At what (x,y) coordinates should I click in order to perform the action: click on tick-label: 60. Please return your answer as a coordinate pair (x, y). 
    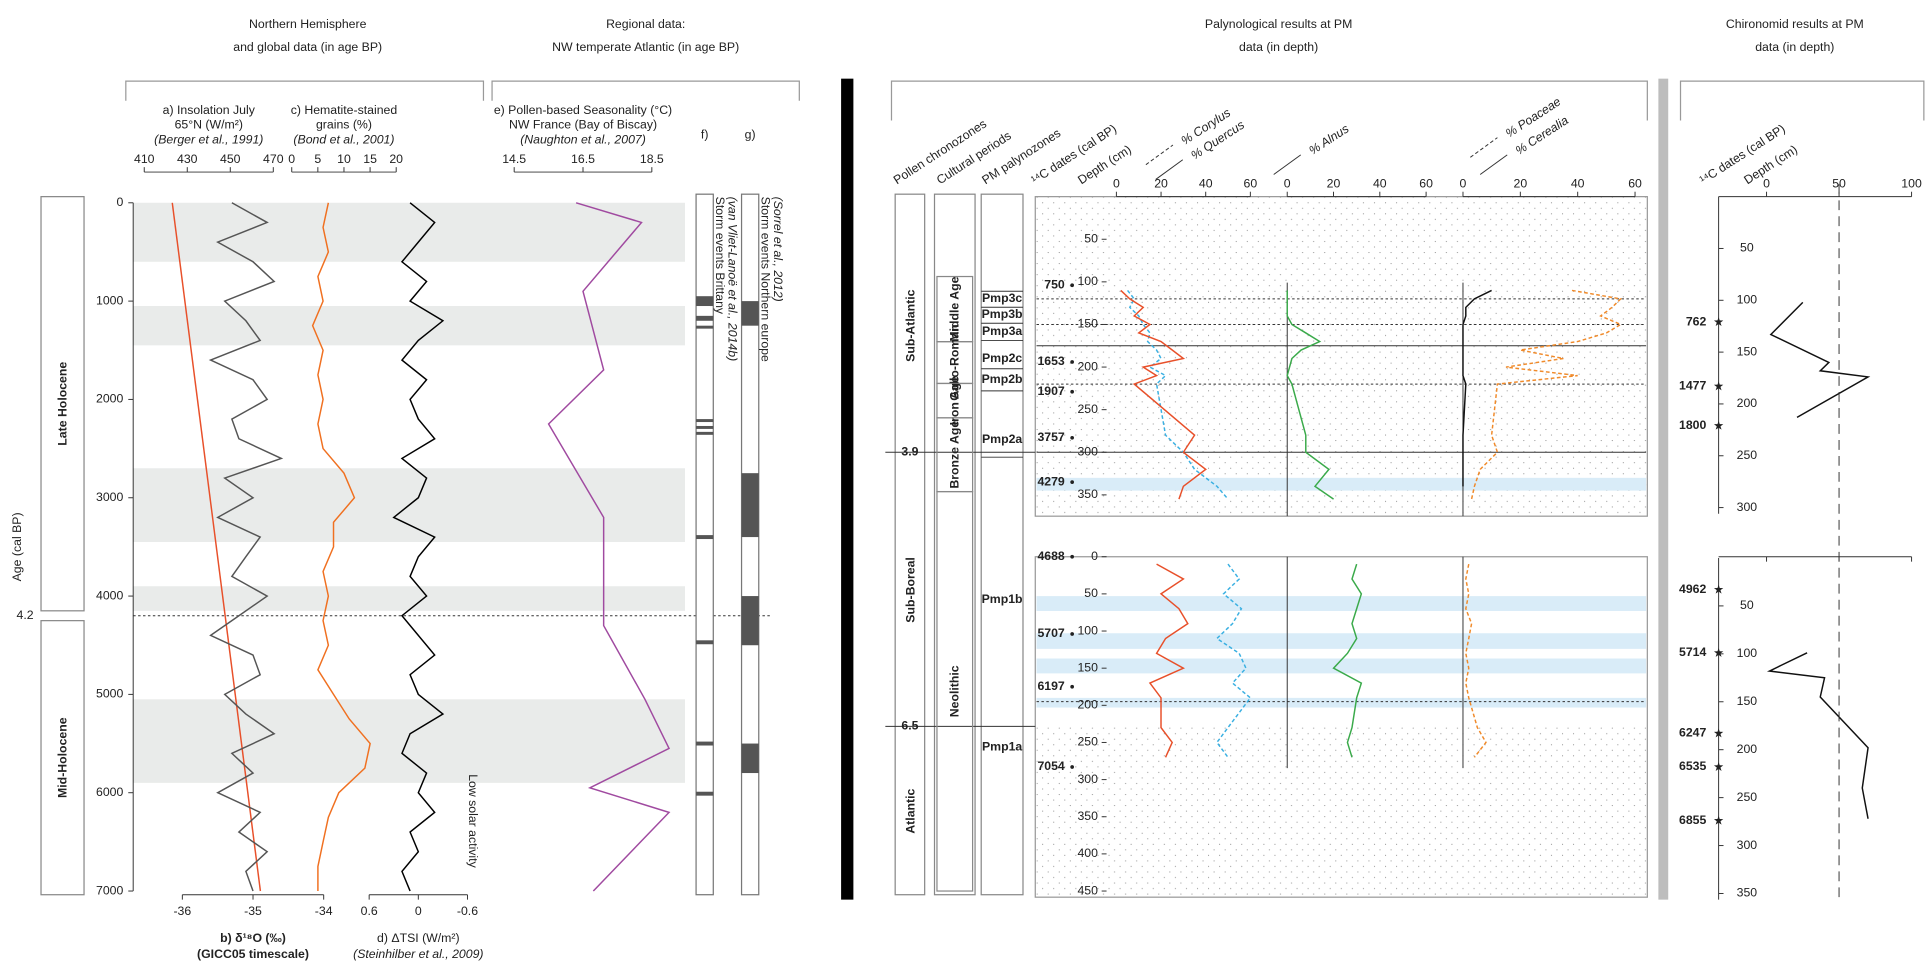
    Looking at the image, I should click on (1426, 184).